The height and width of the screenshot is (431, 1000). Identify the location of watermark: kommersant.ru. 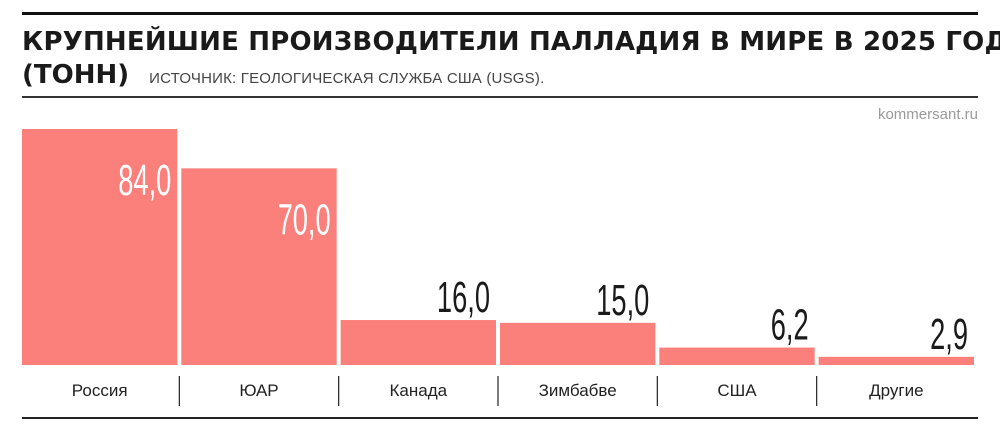
(927, 114).